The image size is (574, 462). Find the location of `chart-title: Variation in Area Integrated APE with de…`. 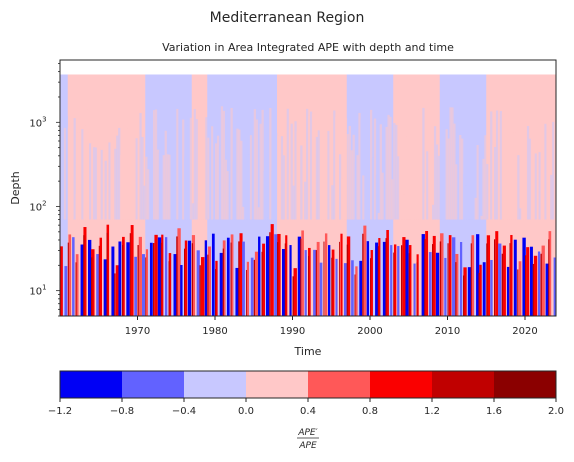

chart-title: Variation in Area Integrated APE with de… is located at coordinates (308, 47).